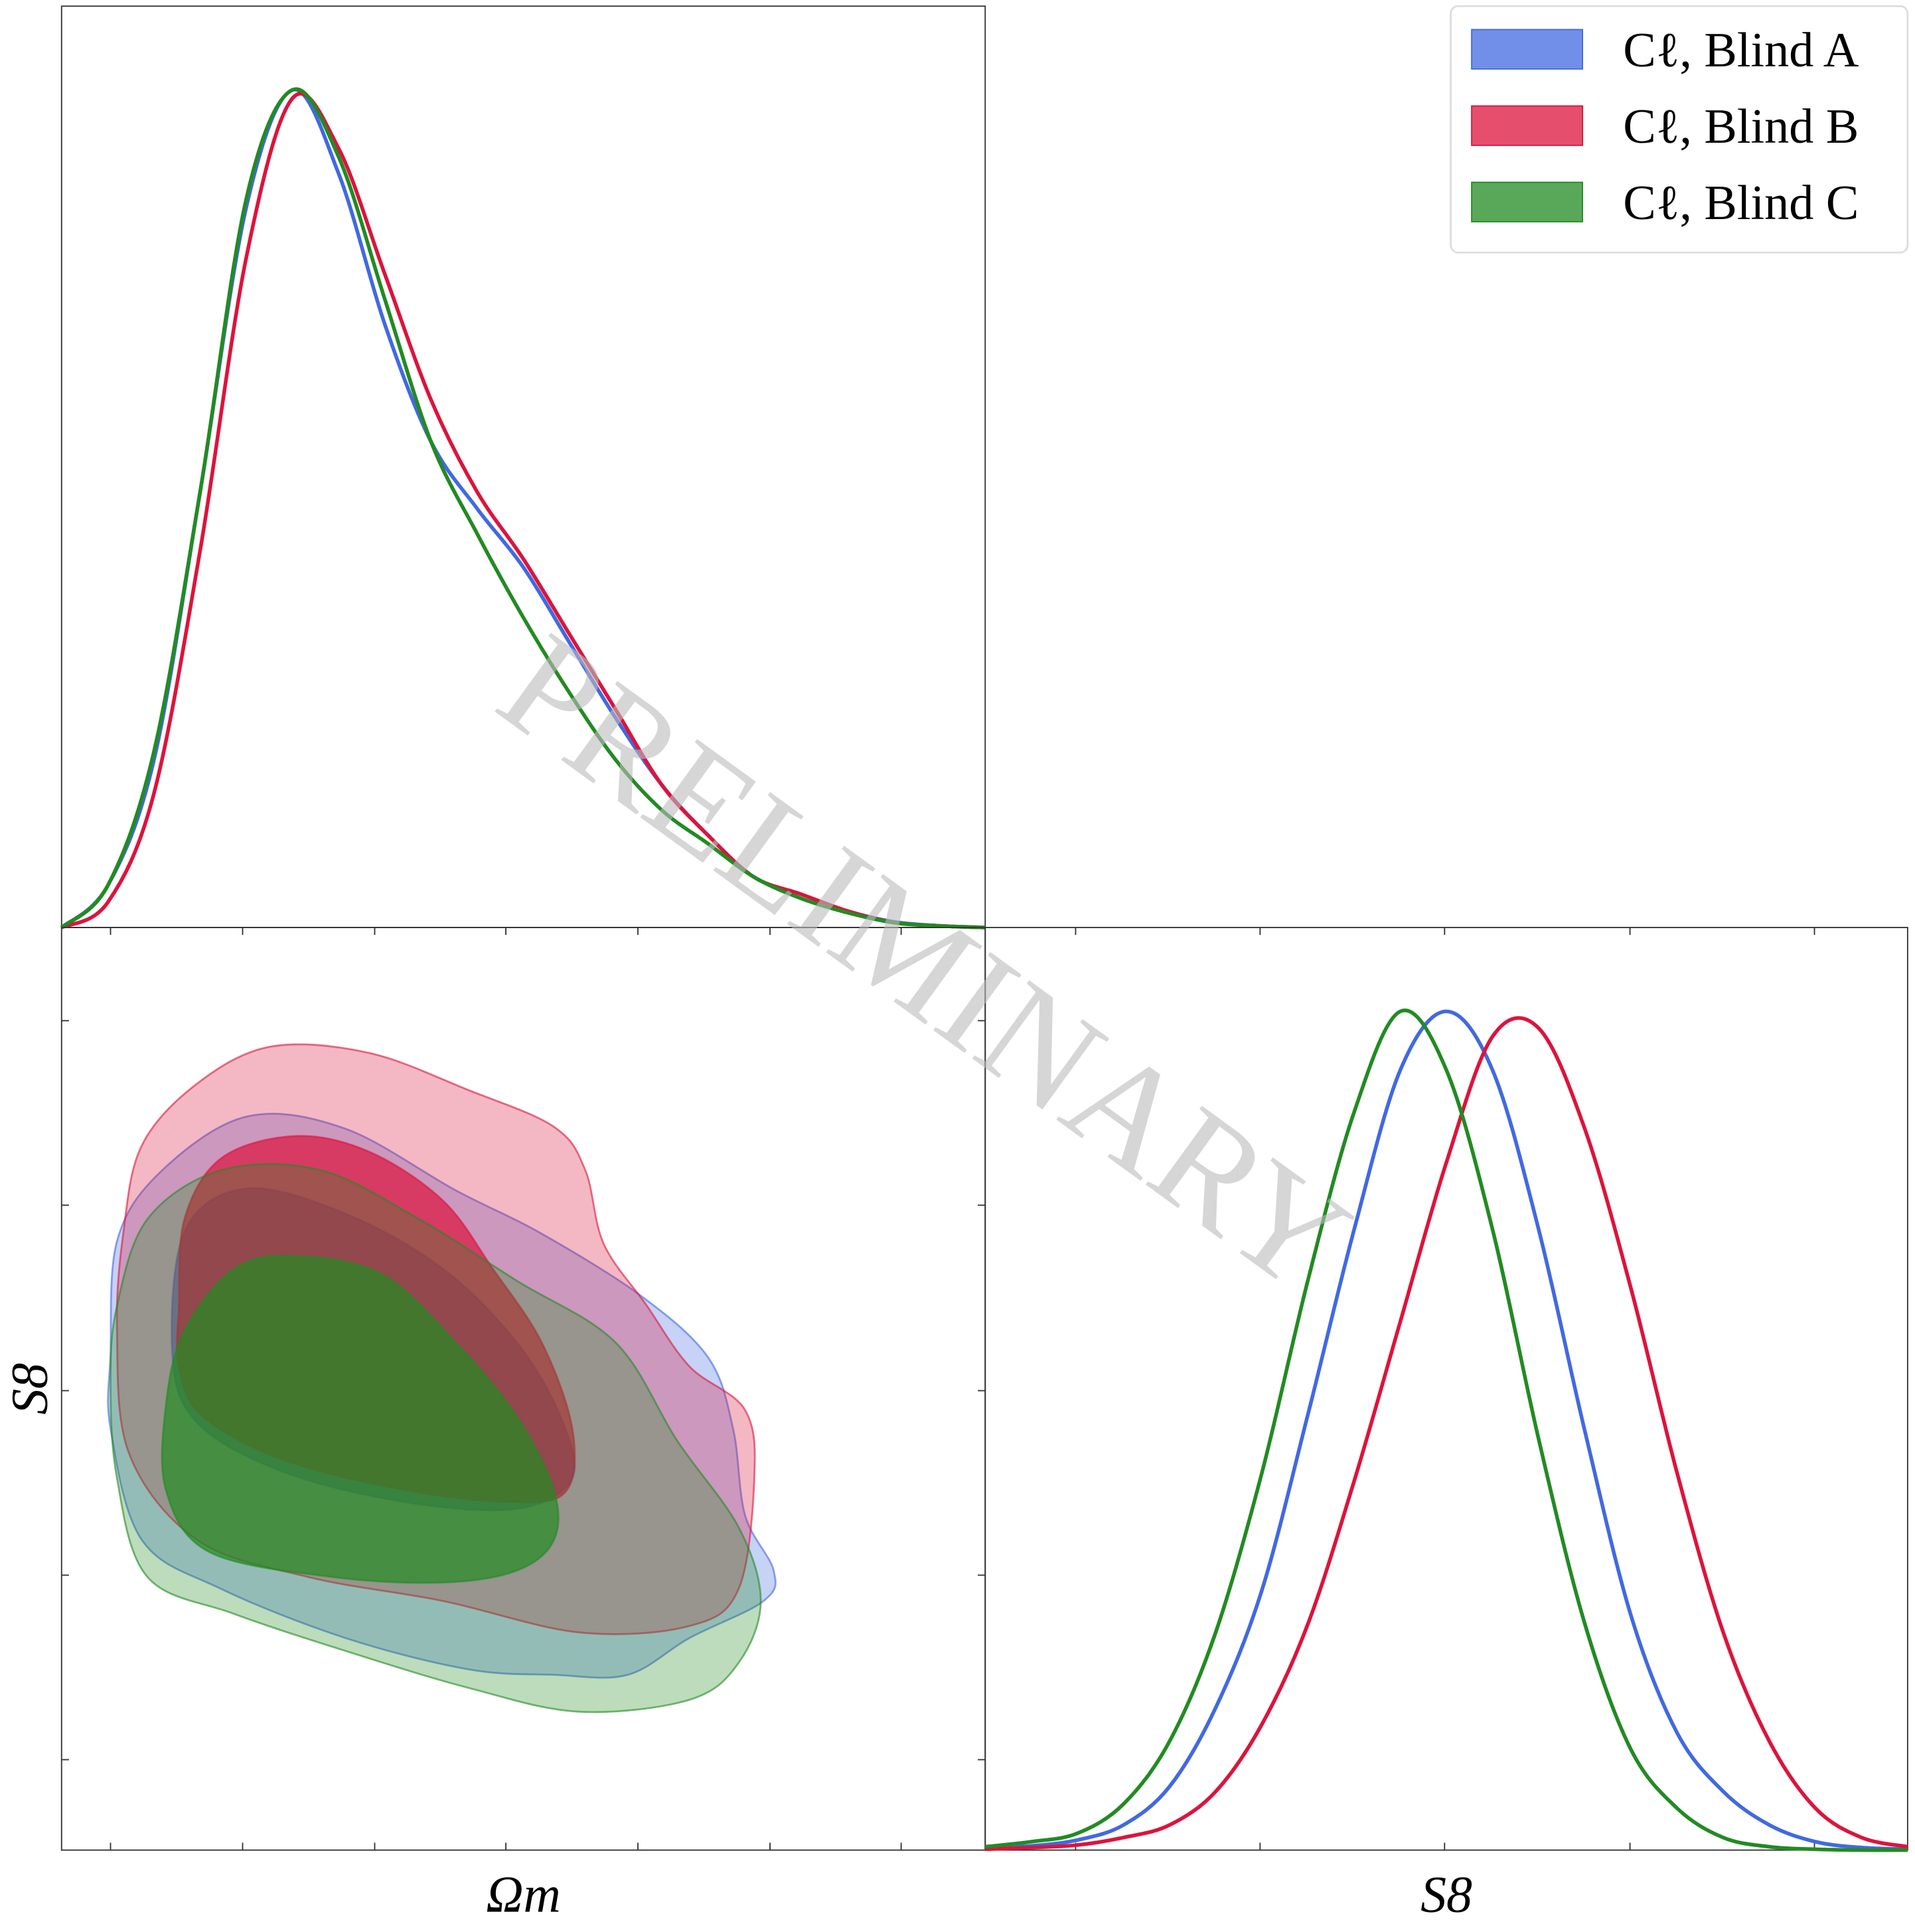 The height and width of the screenshot is (1932, 1915). I want to click on y-axis-label: S8, so click(29, 1389).